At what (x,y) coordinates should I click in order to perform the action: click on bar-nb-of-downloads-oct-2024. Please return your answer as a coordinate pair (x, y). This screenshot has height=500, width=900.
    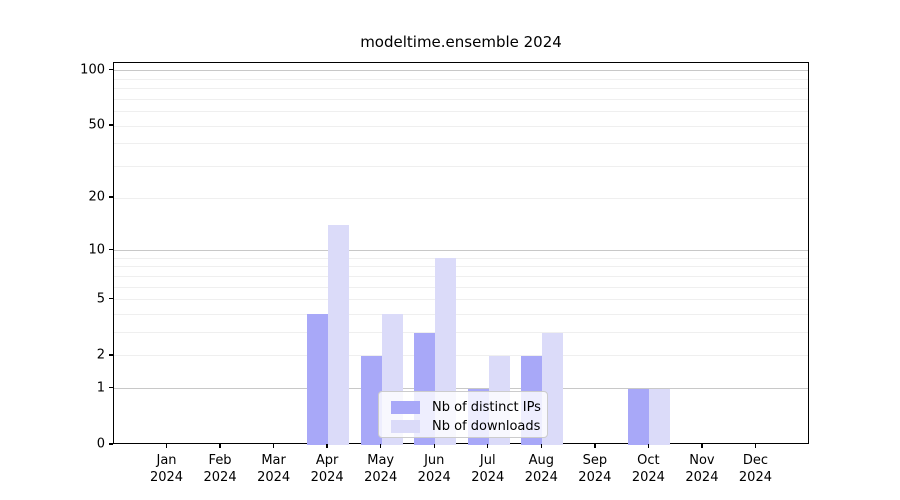
    Looking at the image, I should click on (660, 416).